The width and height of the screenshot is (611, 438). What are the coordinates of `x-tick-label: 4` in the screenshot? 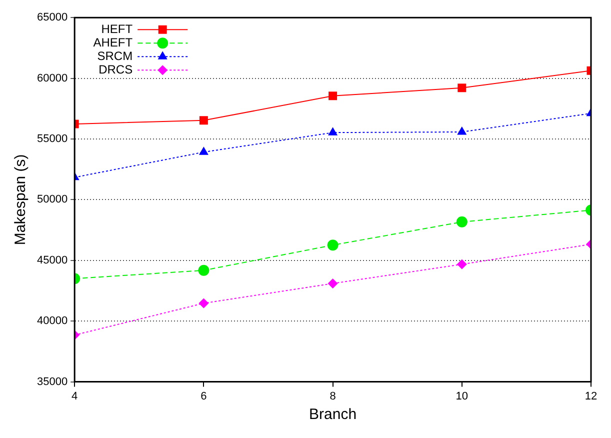 It's located at (75, 396).